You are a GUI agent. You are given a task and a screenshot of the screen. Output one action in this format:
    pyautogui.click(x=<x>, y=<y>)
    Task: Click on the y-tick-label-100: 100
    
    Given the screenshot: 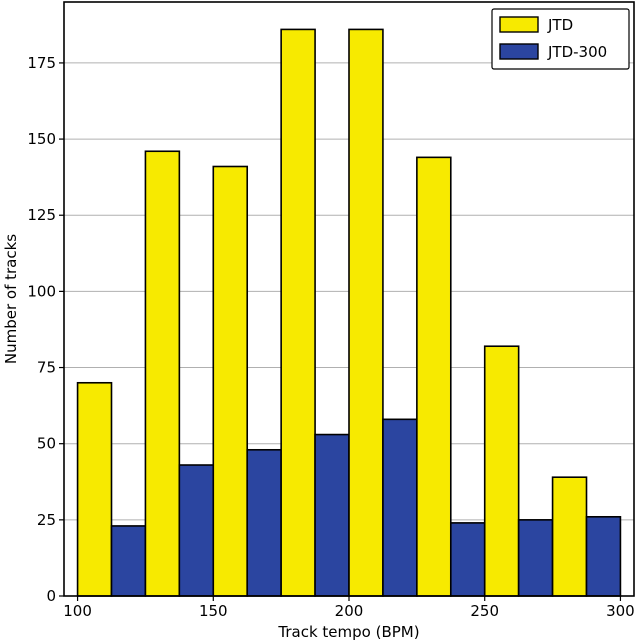 What is the action you would take?
    pyautogui.click(x=41, y=291)
    